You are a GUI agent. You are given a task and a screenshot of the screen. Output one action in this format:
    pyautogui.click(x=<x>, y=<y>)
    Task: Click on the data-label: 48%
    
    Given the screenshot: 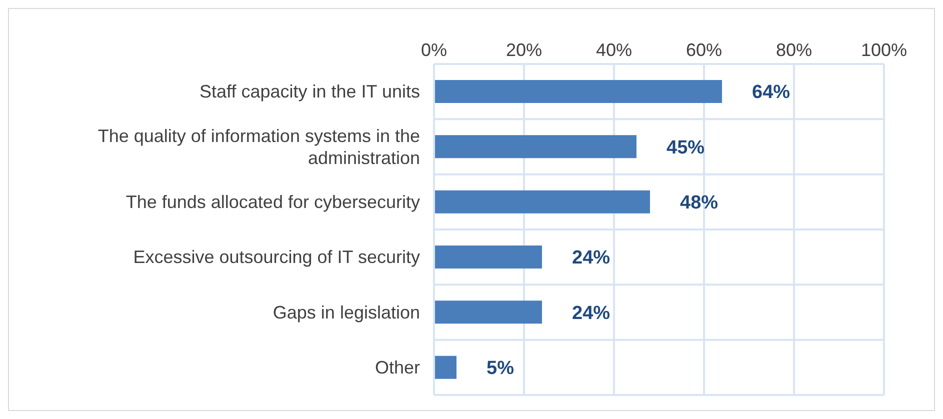 What is the action you would take?
    pyautogui.click(x=699, y=203)
    